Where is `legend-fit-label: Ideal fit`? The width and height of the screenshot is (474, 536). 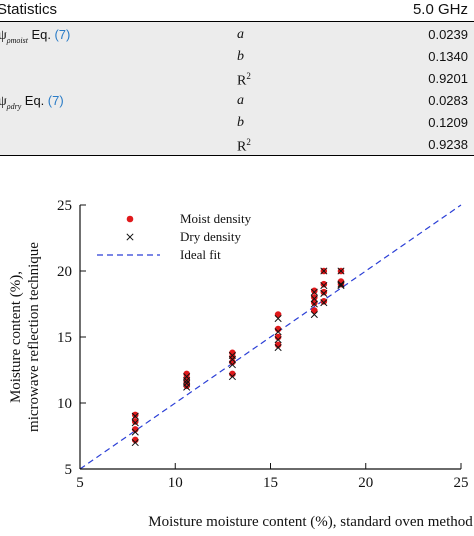 legend-fit-label: Ideal fit is located at coordinates (200, 254).